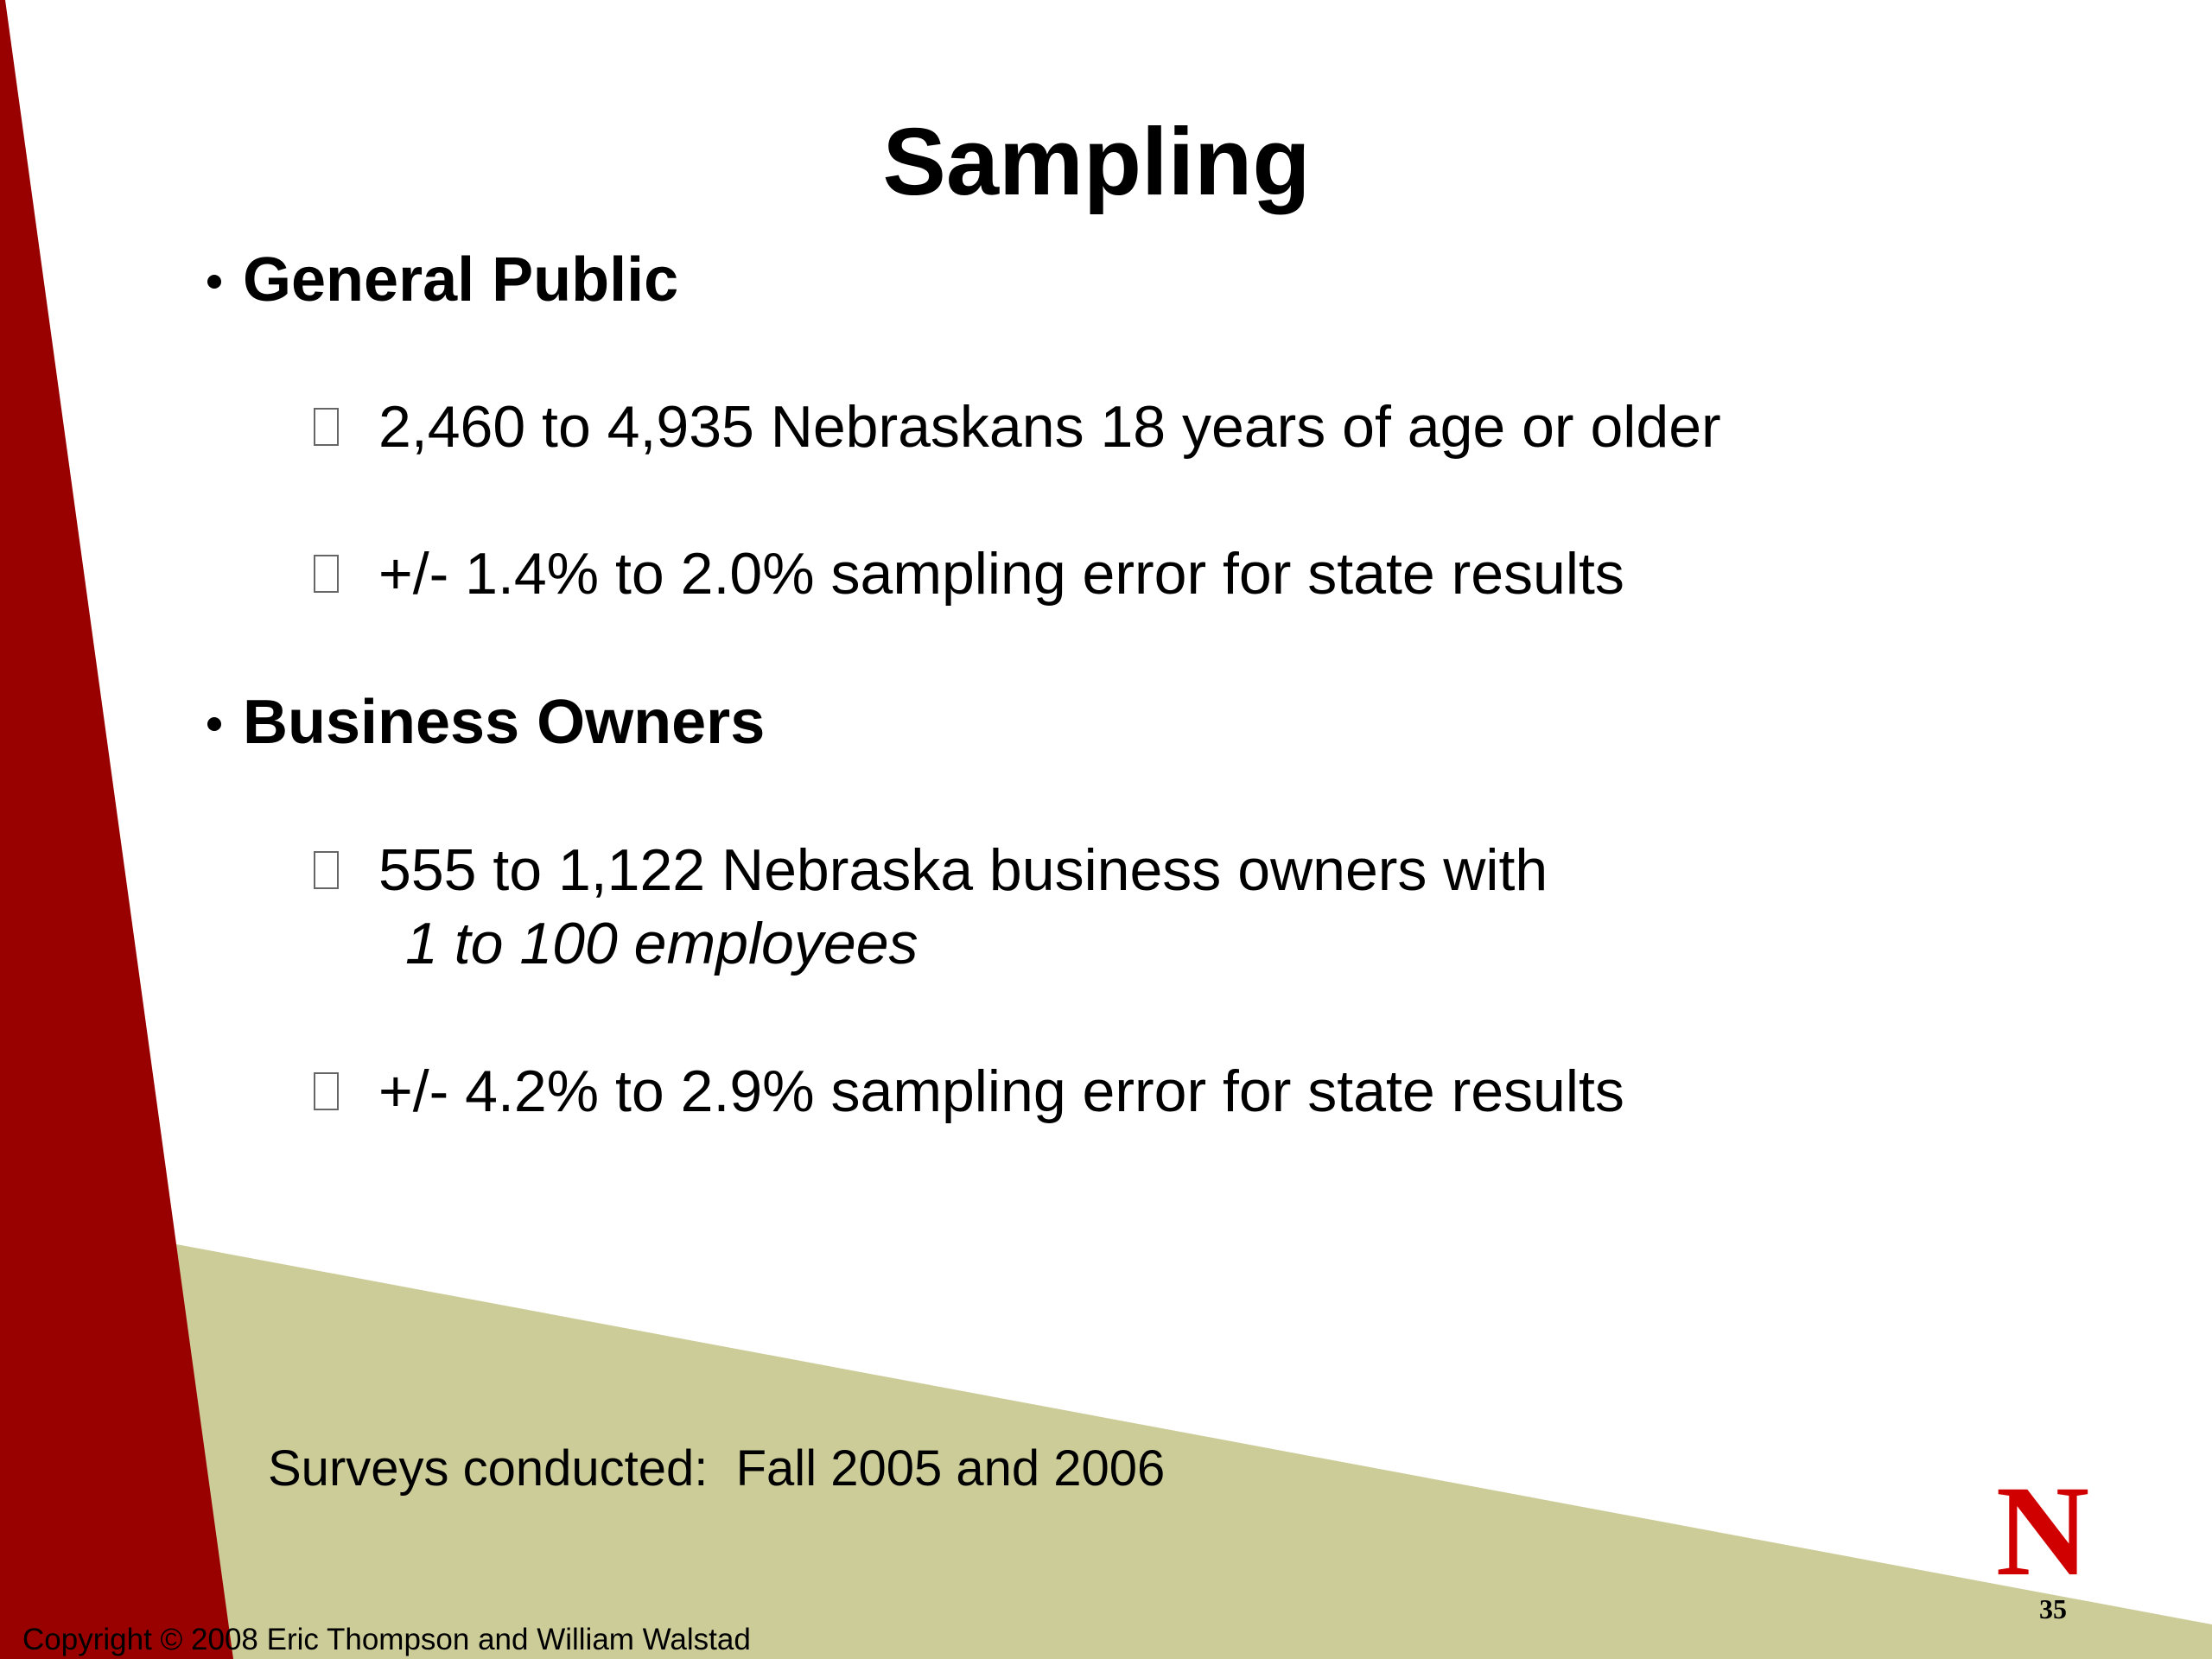 The image size is (2212, 1659). I want to click on logo: N, so click(2043, 1531).